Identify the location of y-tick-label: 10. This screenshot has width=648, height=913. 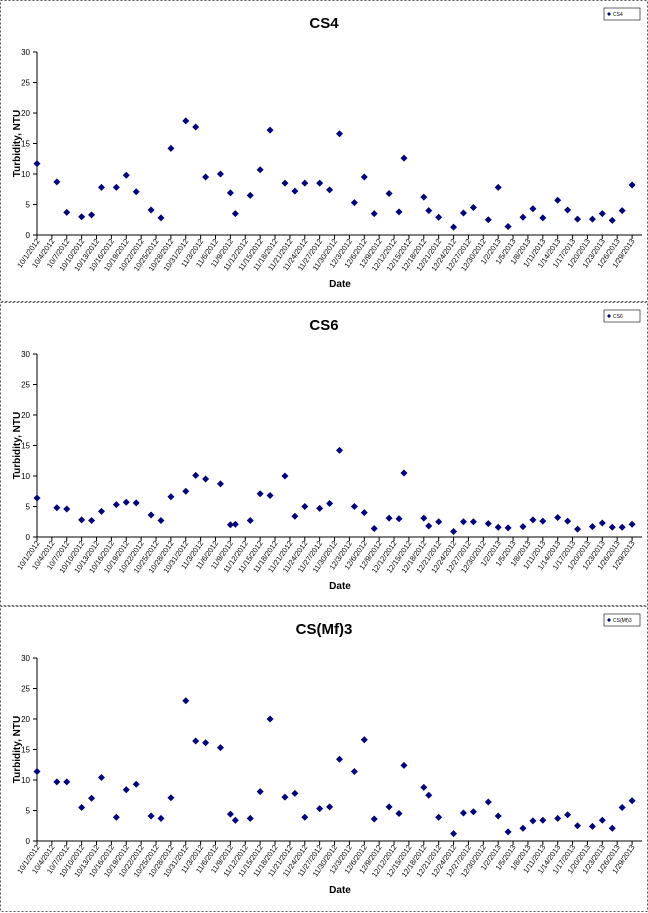
(25, 476).